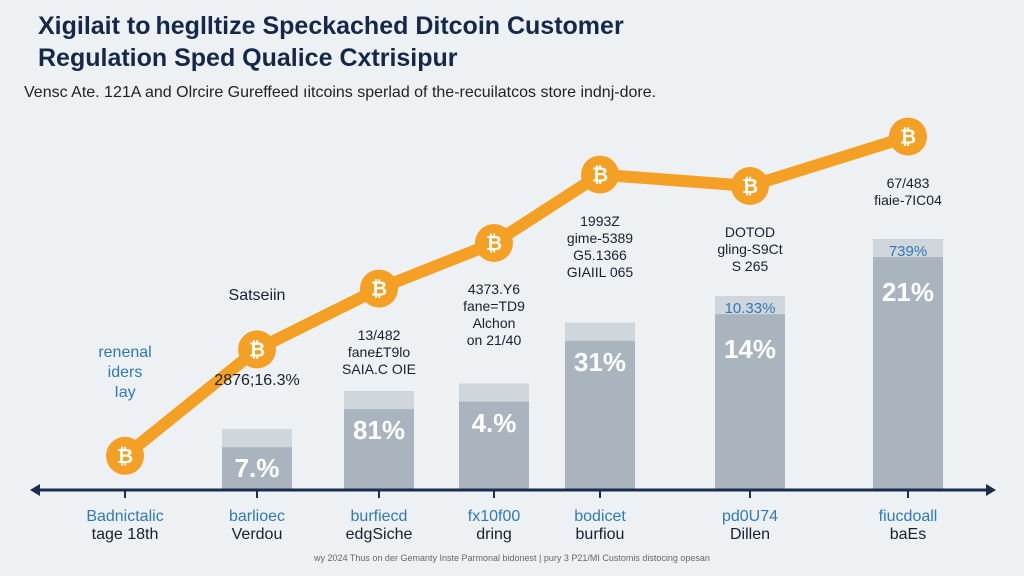 The image size is (1024, 576). I want to click on category-label: bodicet burfiou, so click(600, 526).